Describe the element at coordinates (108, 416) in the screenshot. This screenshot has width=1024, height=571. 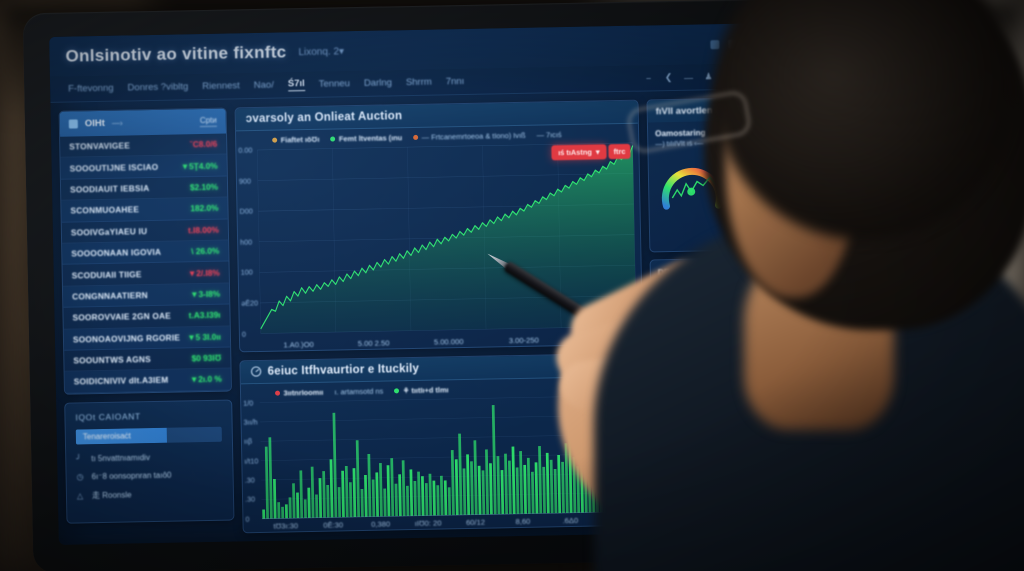
I see `orders-panel-title: IQOt CAIOANT` at that location.